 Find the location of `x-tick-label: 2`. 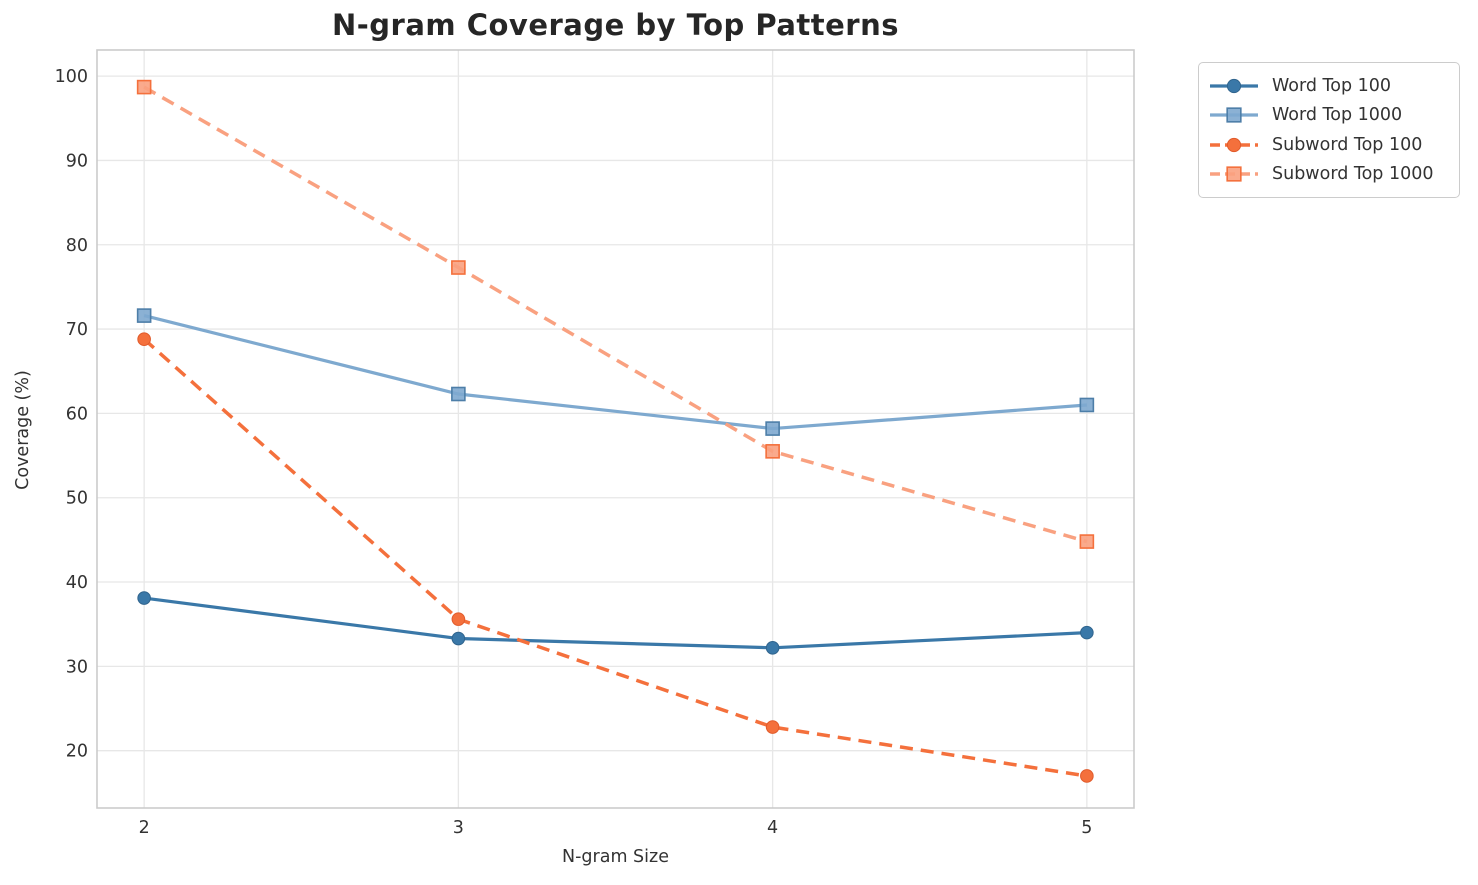

x-tick-label: 2 is located at coordinates (144, 828).